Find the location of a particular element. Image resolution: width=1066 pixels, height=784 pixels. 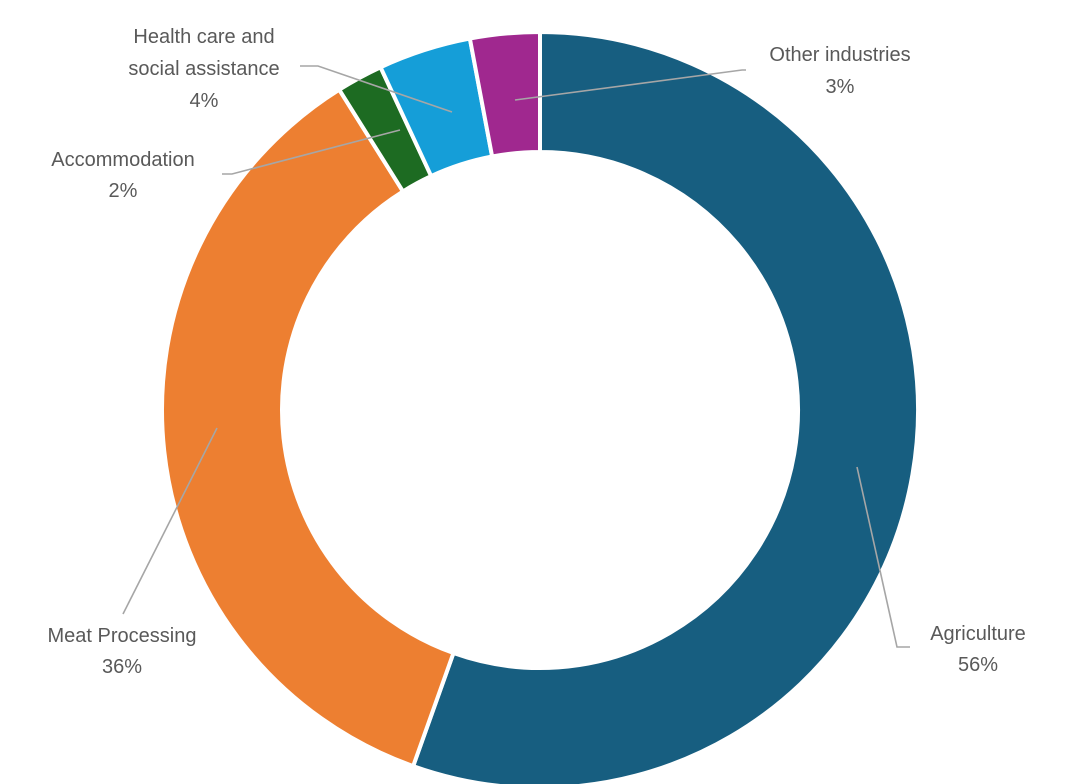

data-label-value: 36% is located at coordinates (122, 667).